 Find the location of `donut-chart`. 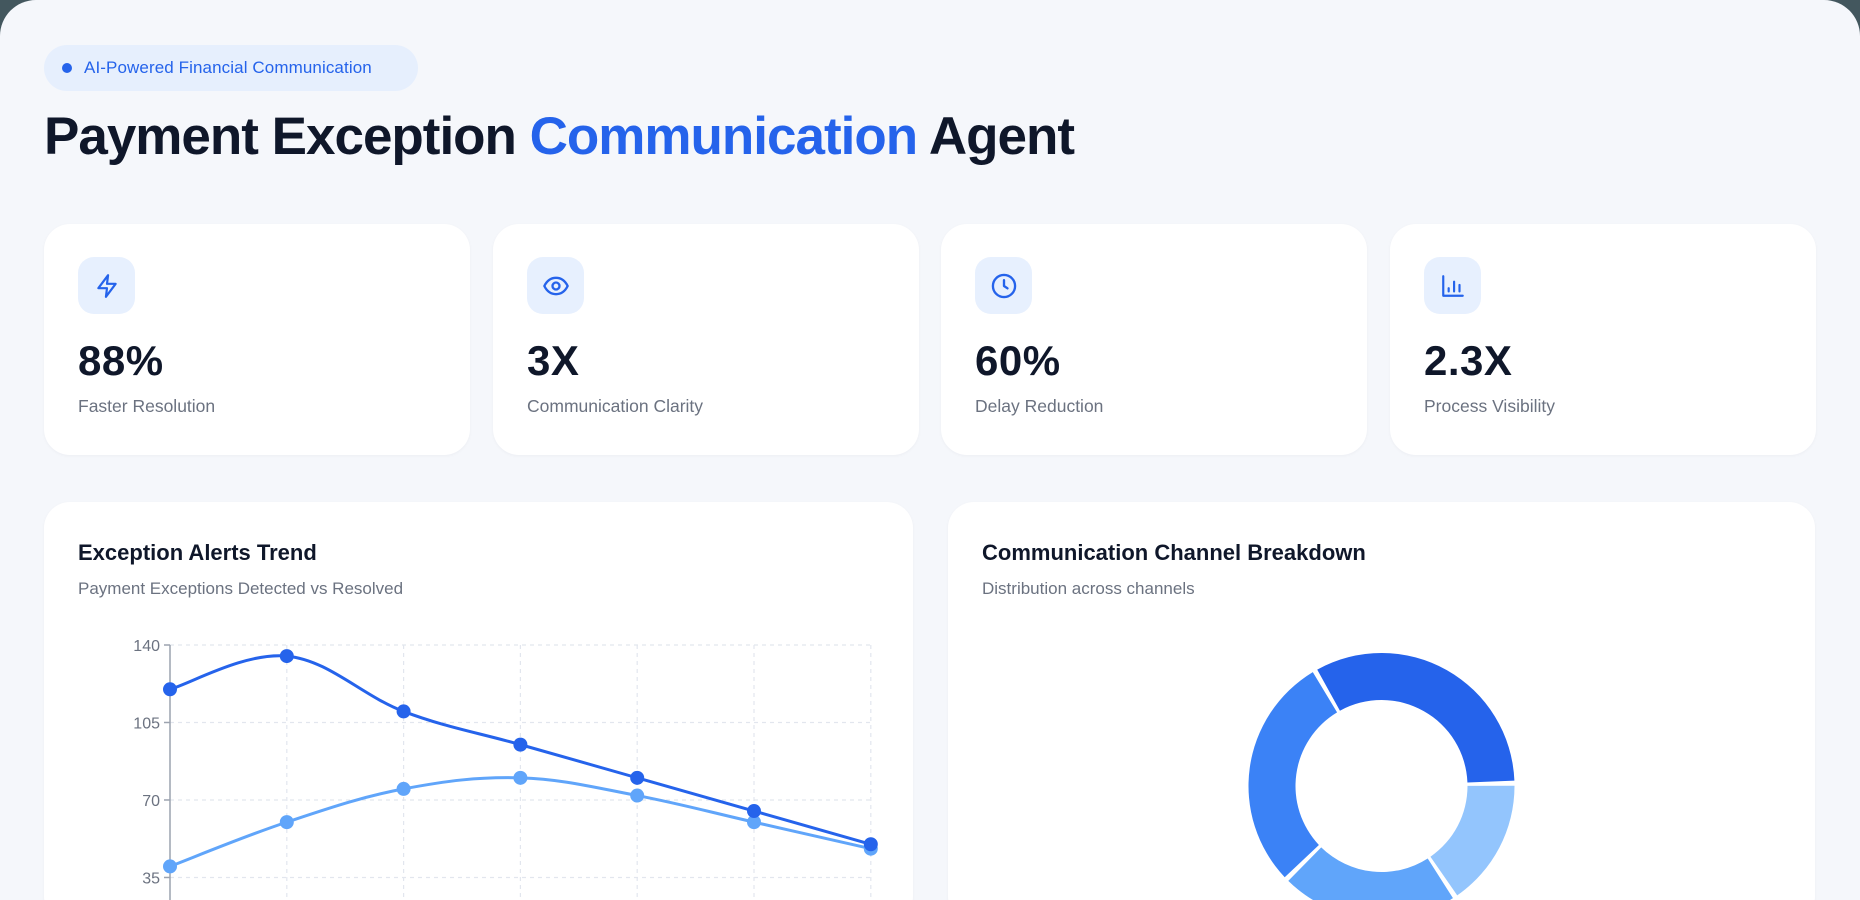

donut-chart is located at coordinates (1381, 776).